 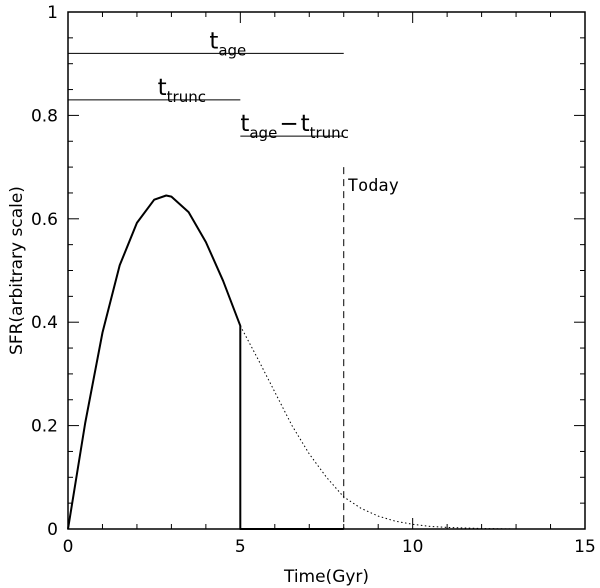 What do you see at coordinates (44, 116) in the screenshot?
I see `y-tick-label: 0.8` at bounding box center [44, 116].